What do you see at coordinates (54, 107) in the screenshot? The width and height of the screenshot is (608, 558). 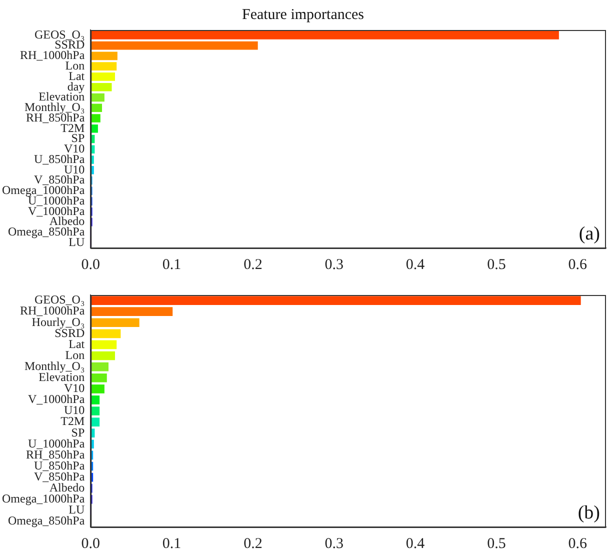 I see `y-tick-label: Monthly_O₃` at bounding box center [54, 107].